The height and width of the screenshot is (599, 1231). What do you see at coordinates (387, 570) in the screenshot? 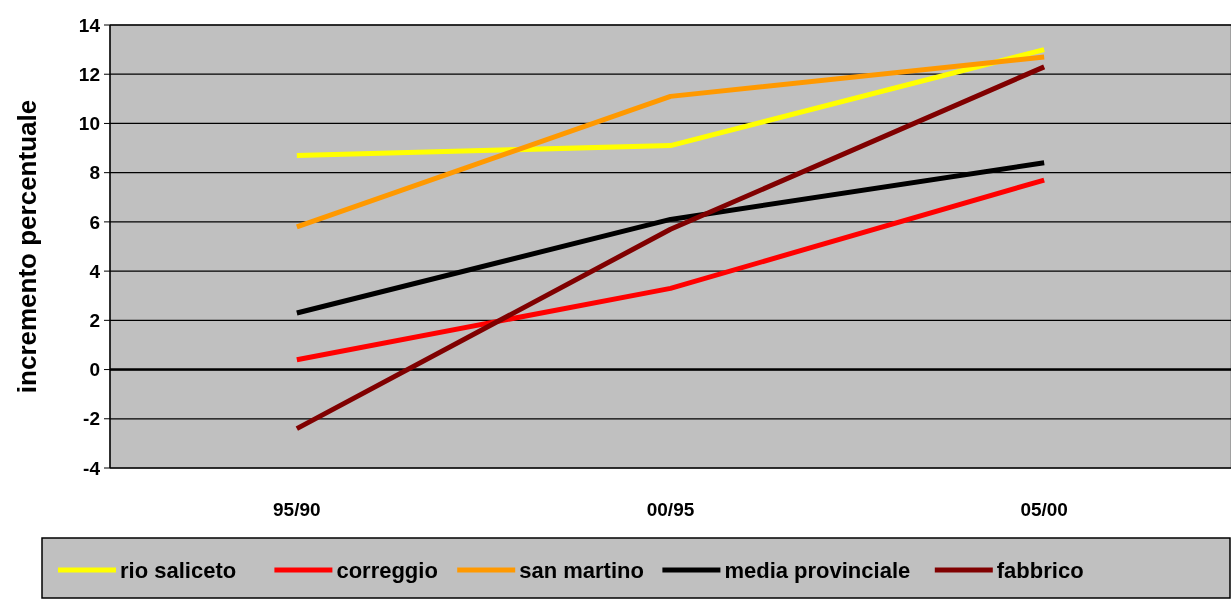
I see `legend-label: correggio` at bounding box center [387, 570].